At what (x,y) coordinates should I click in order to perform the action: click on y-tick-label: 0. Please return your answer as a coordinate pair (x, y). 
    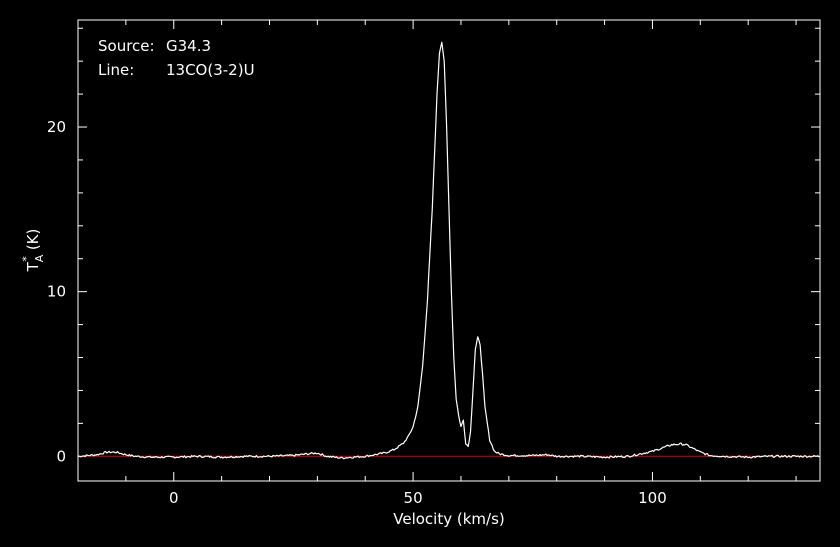
    Looking at the image, I should click on (61, 456).